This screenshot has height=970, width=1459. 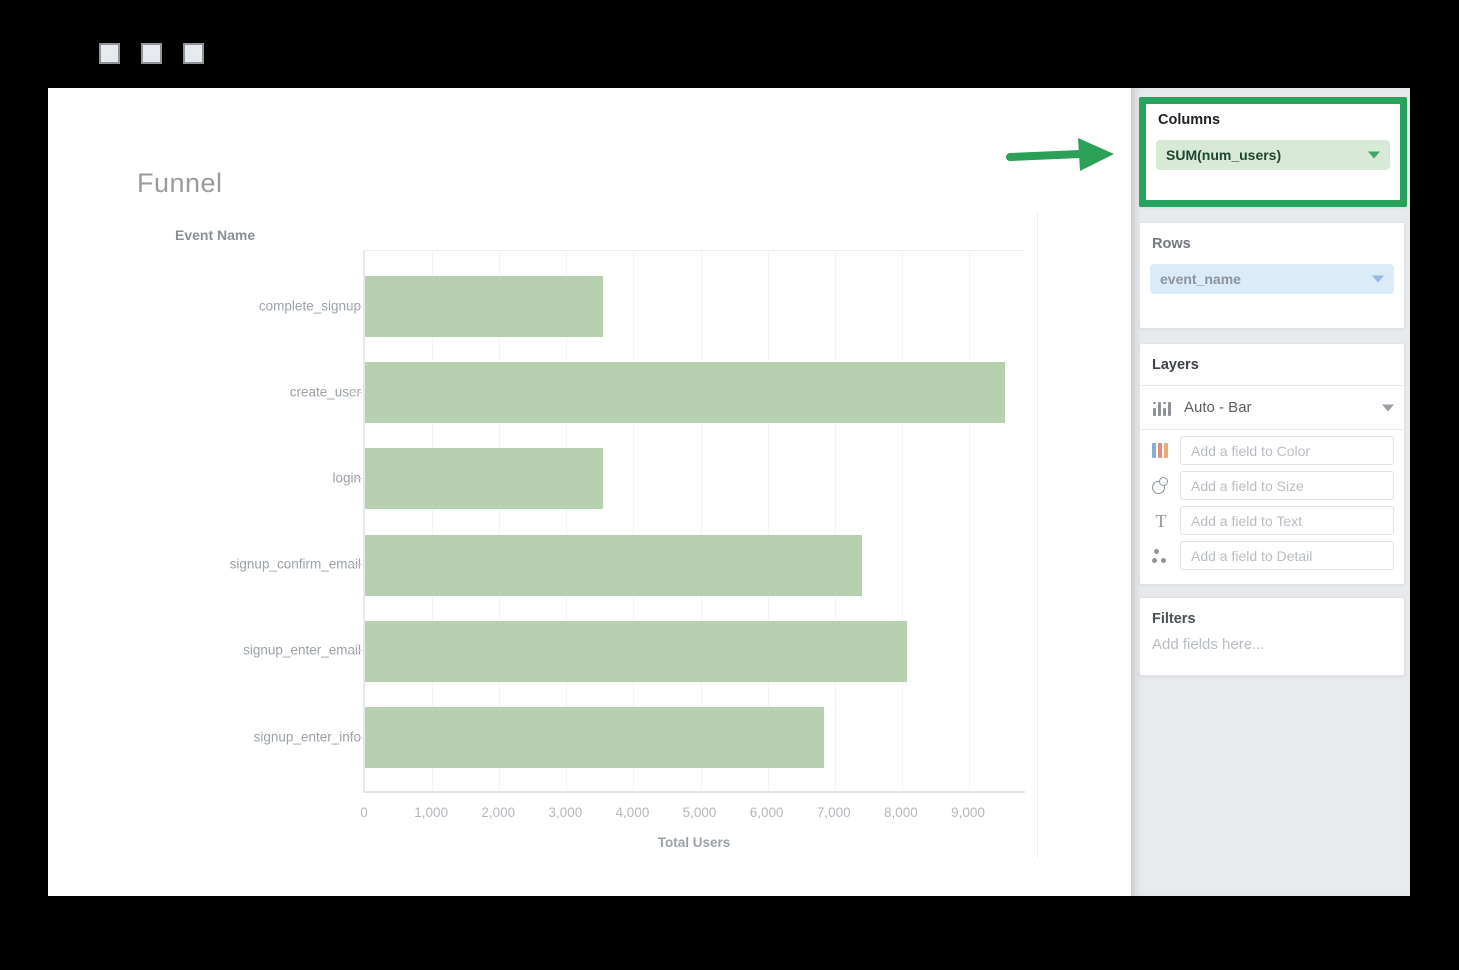 I want to click on bar-login, so click(x=484, y=479).